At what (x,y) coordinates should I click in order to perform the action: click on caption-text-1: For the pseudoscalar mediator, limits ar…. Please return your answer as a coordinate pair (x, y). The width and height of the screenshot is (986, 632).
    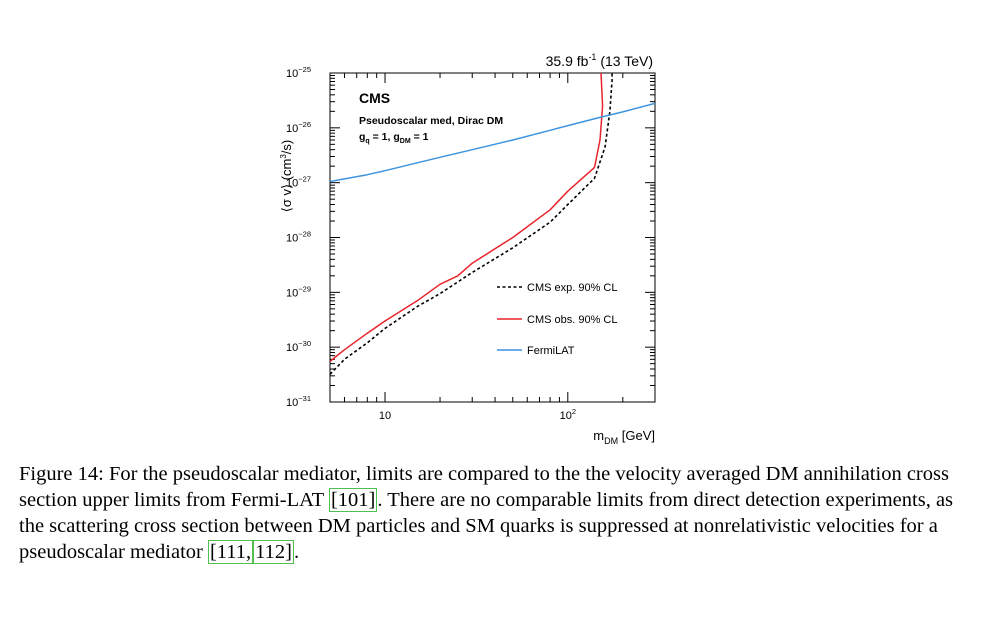
    Looking at the image, I should click on (484, 487).